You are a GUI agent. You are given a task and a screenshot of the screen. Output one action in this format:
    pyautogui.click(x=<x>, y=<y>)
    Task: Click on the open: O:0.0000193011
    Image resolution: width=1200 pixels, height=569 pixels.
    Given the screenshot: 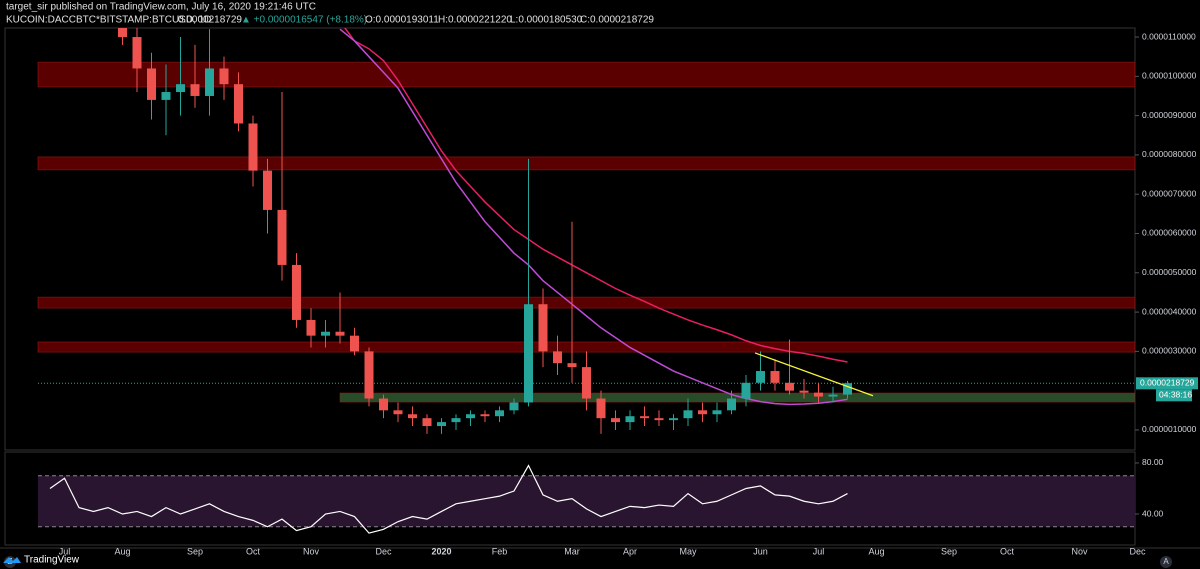 What is the action you would take?
    pyautogui.click(x=402, y=20)
    